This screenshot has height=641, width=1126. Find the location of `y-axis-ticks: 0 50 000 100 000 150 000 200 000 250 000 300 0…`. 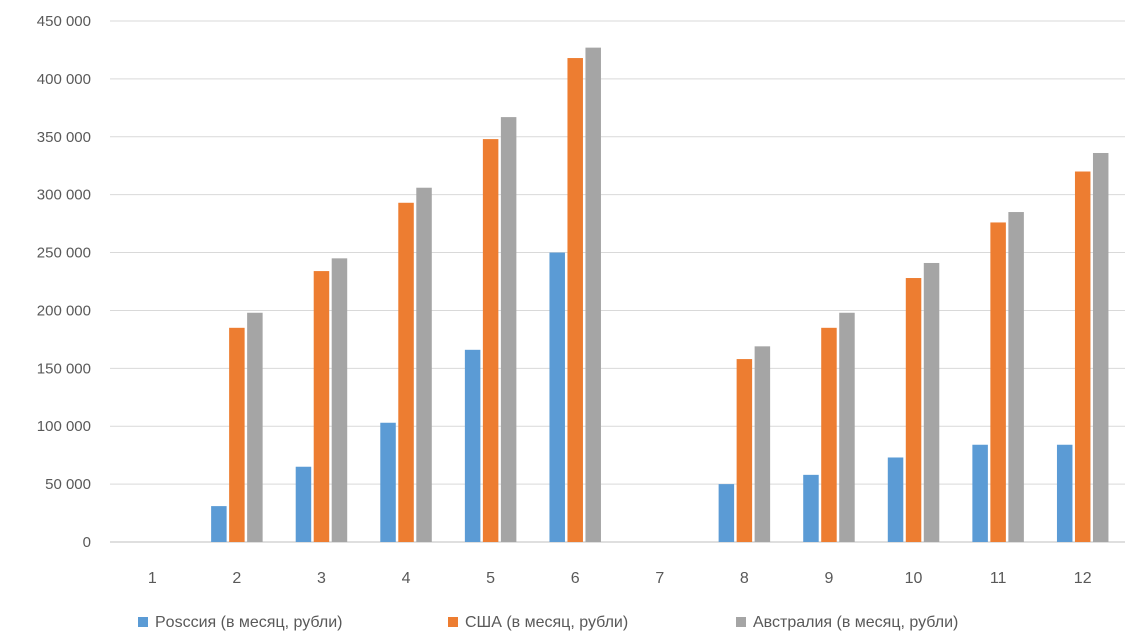

y-axis-ticks: 0 50 000 100 000 150 000 200 000 250 000 300 0… is located at coordinates (64, 282).